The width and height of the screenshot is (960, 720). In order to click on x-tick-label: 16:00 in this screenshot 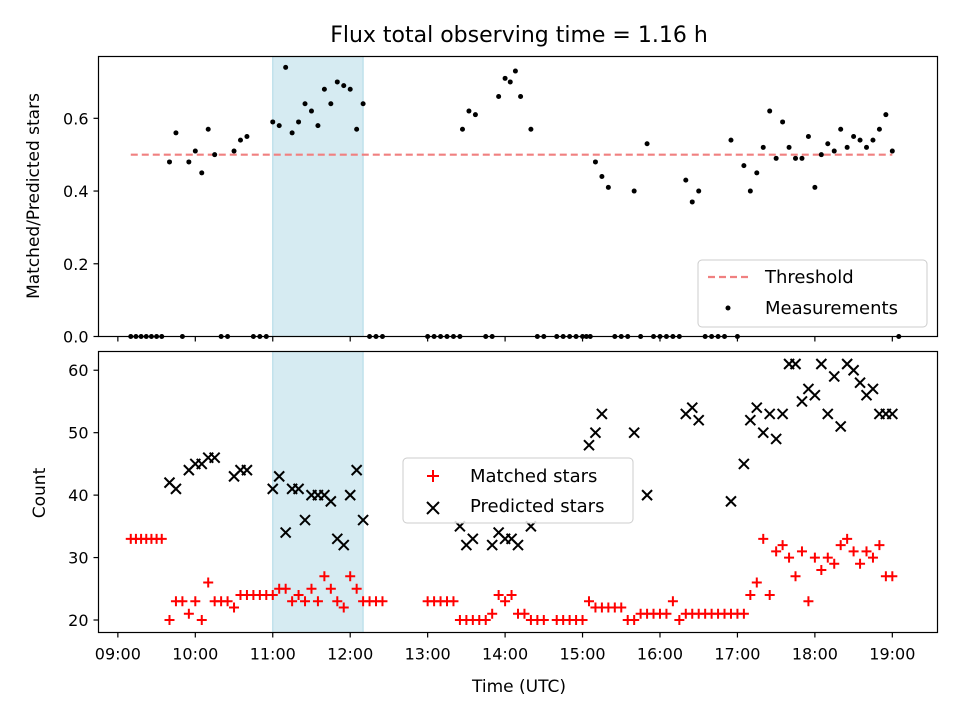, I will do `click(660, 654)`.